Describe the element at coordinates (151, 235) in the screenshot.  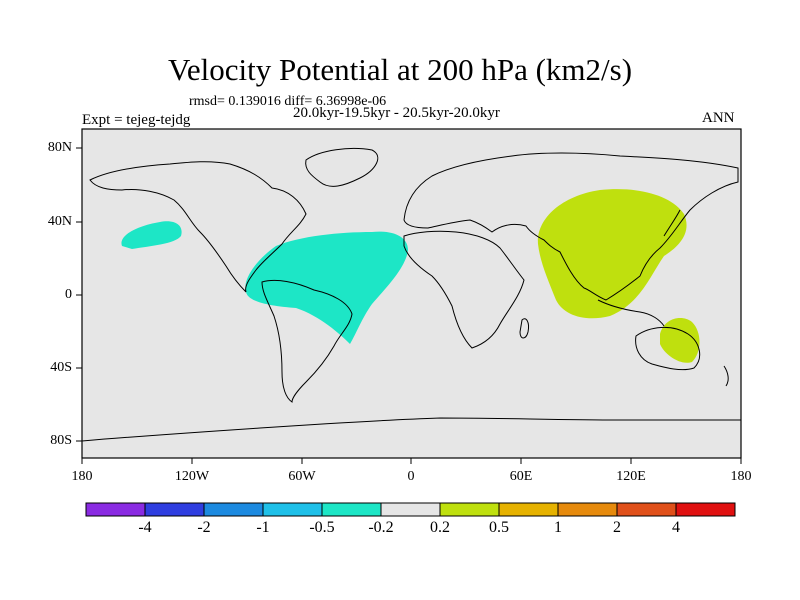
I see `negative-region-north-pacific` at that location.